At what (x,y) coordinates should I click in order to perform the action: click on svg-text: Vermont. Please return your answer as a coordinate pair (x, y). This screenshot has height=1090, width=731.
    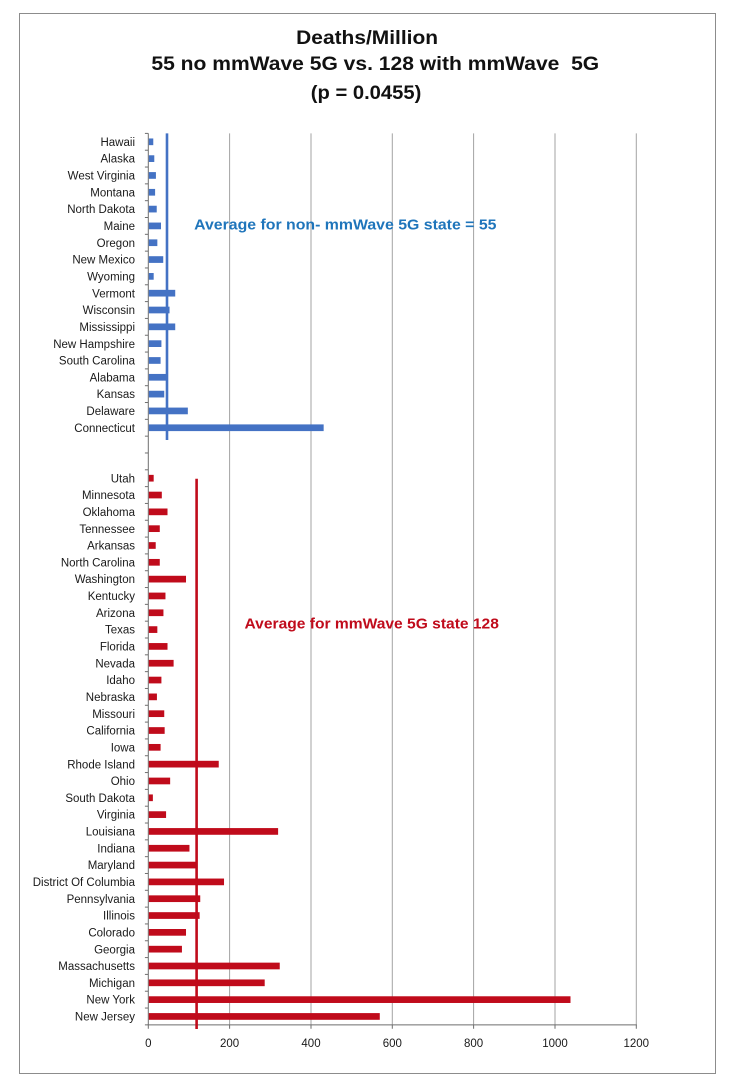
    Looking at the image, I should click on (114, 294).